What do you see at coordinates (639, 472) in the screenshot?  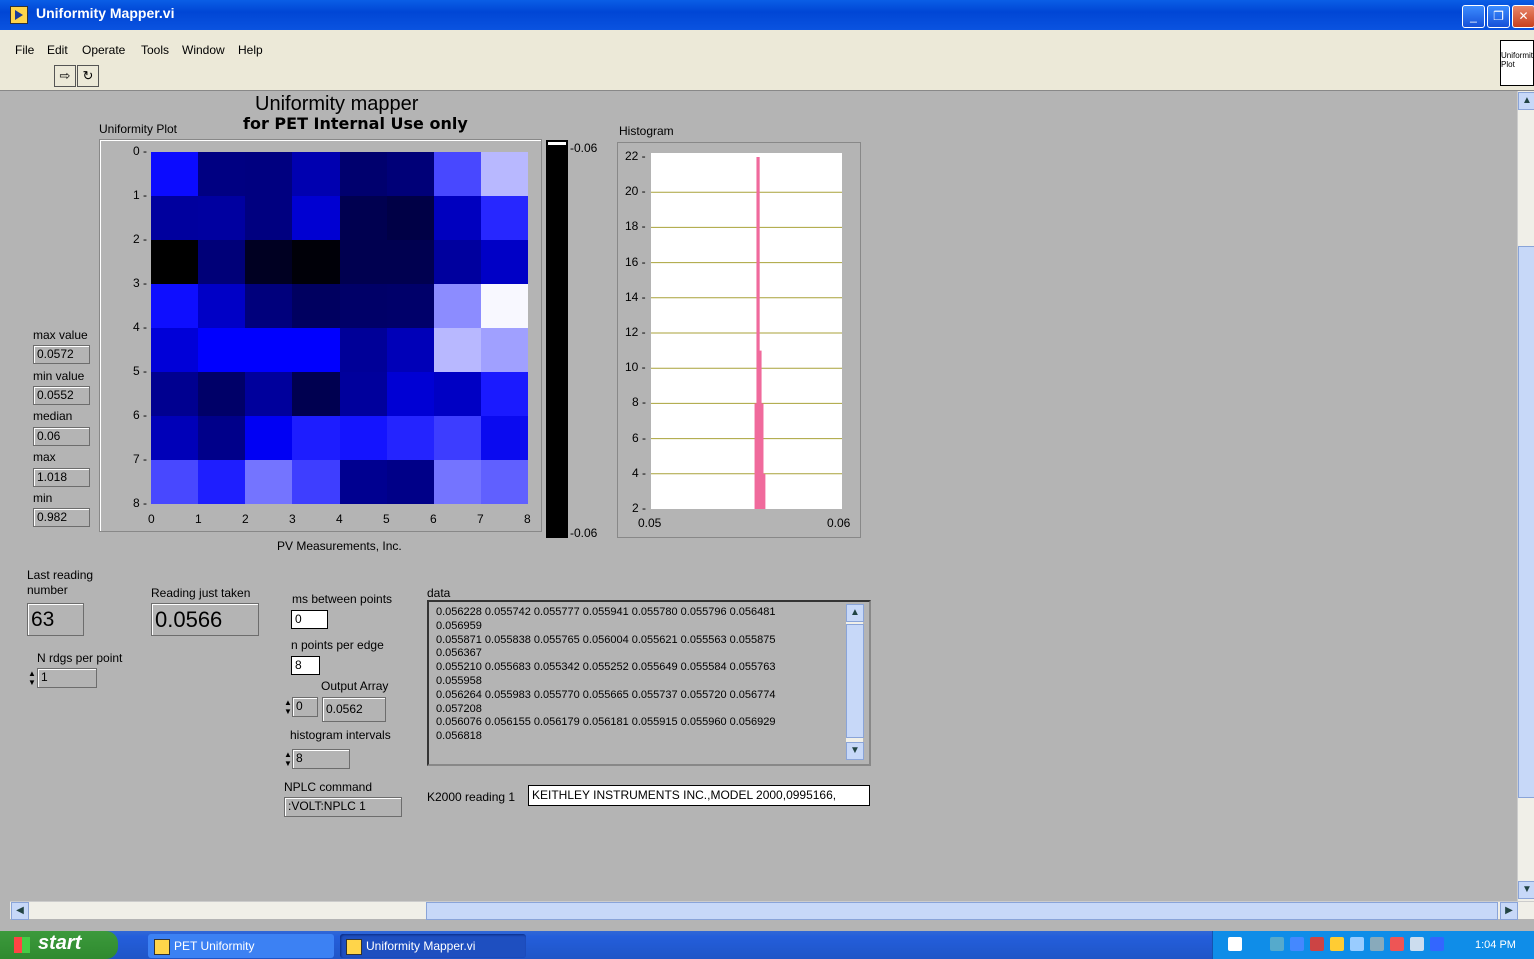 I see `hist-y-tick-label: 4 -` at bounding box center [639, 472].